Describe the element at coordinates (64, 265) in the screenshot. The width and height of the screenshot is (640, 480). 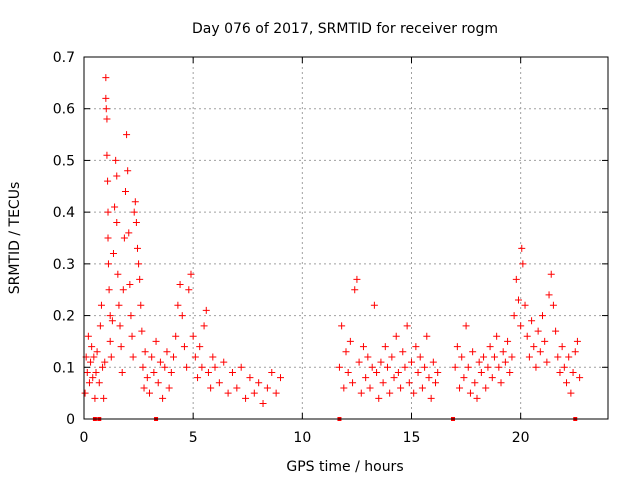
I see `y-tick-label: 0.3` at that location.